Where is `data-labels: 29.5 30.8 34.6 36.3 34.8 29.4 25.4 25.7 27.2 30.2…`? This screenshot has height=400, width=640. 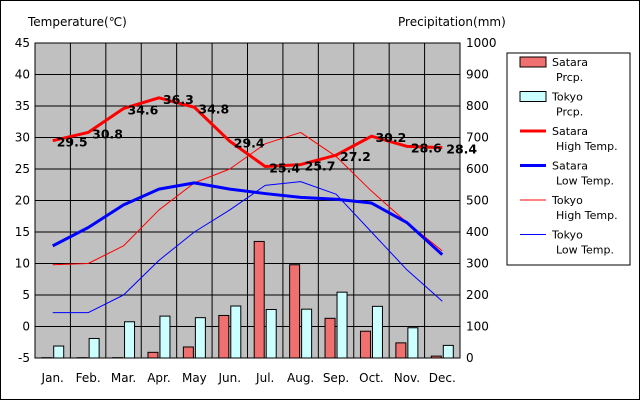 data-labels: 29.5 30.8 34.6 36.3 34.8 29.4 25.4 25.7 27.2 30.2… is located at coordinates (267, 134).